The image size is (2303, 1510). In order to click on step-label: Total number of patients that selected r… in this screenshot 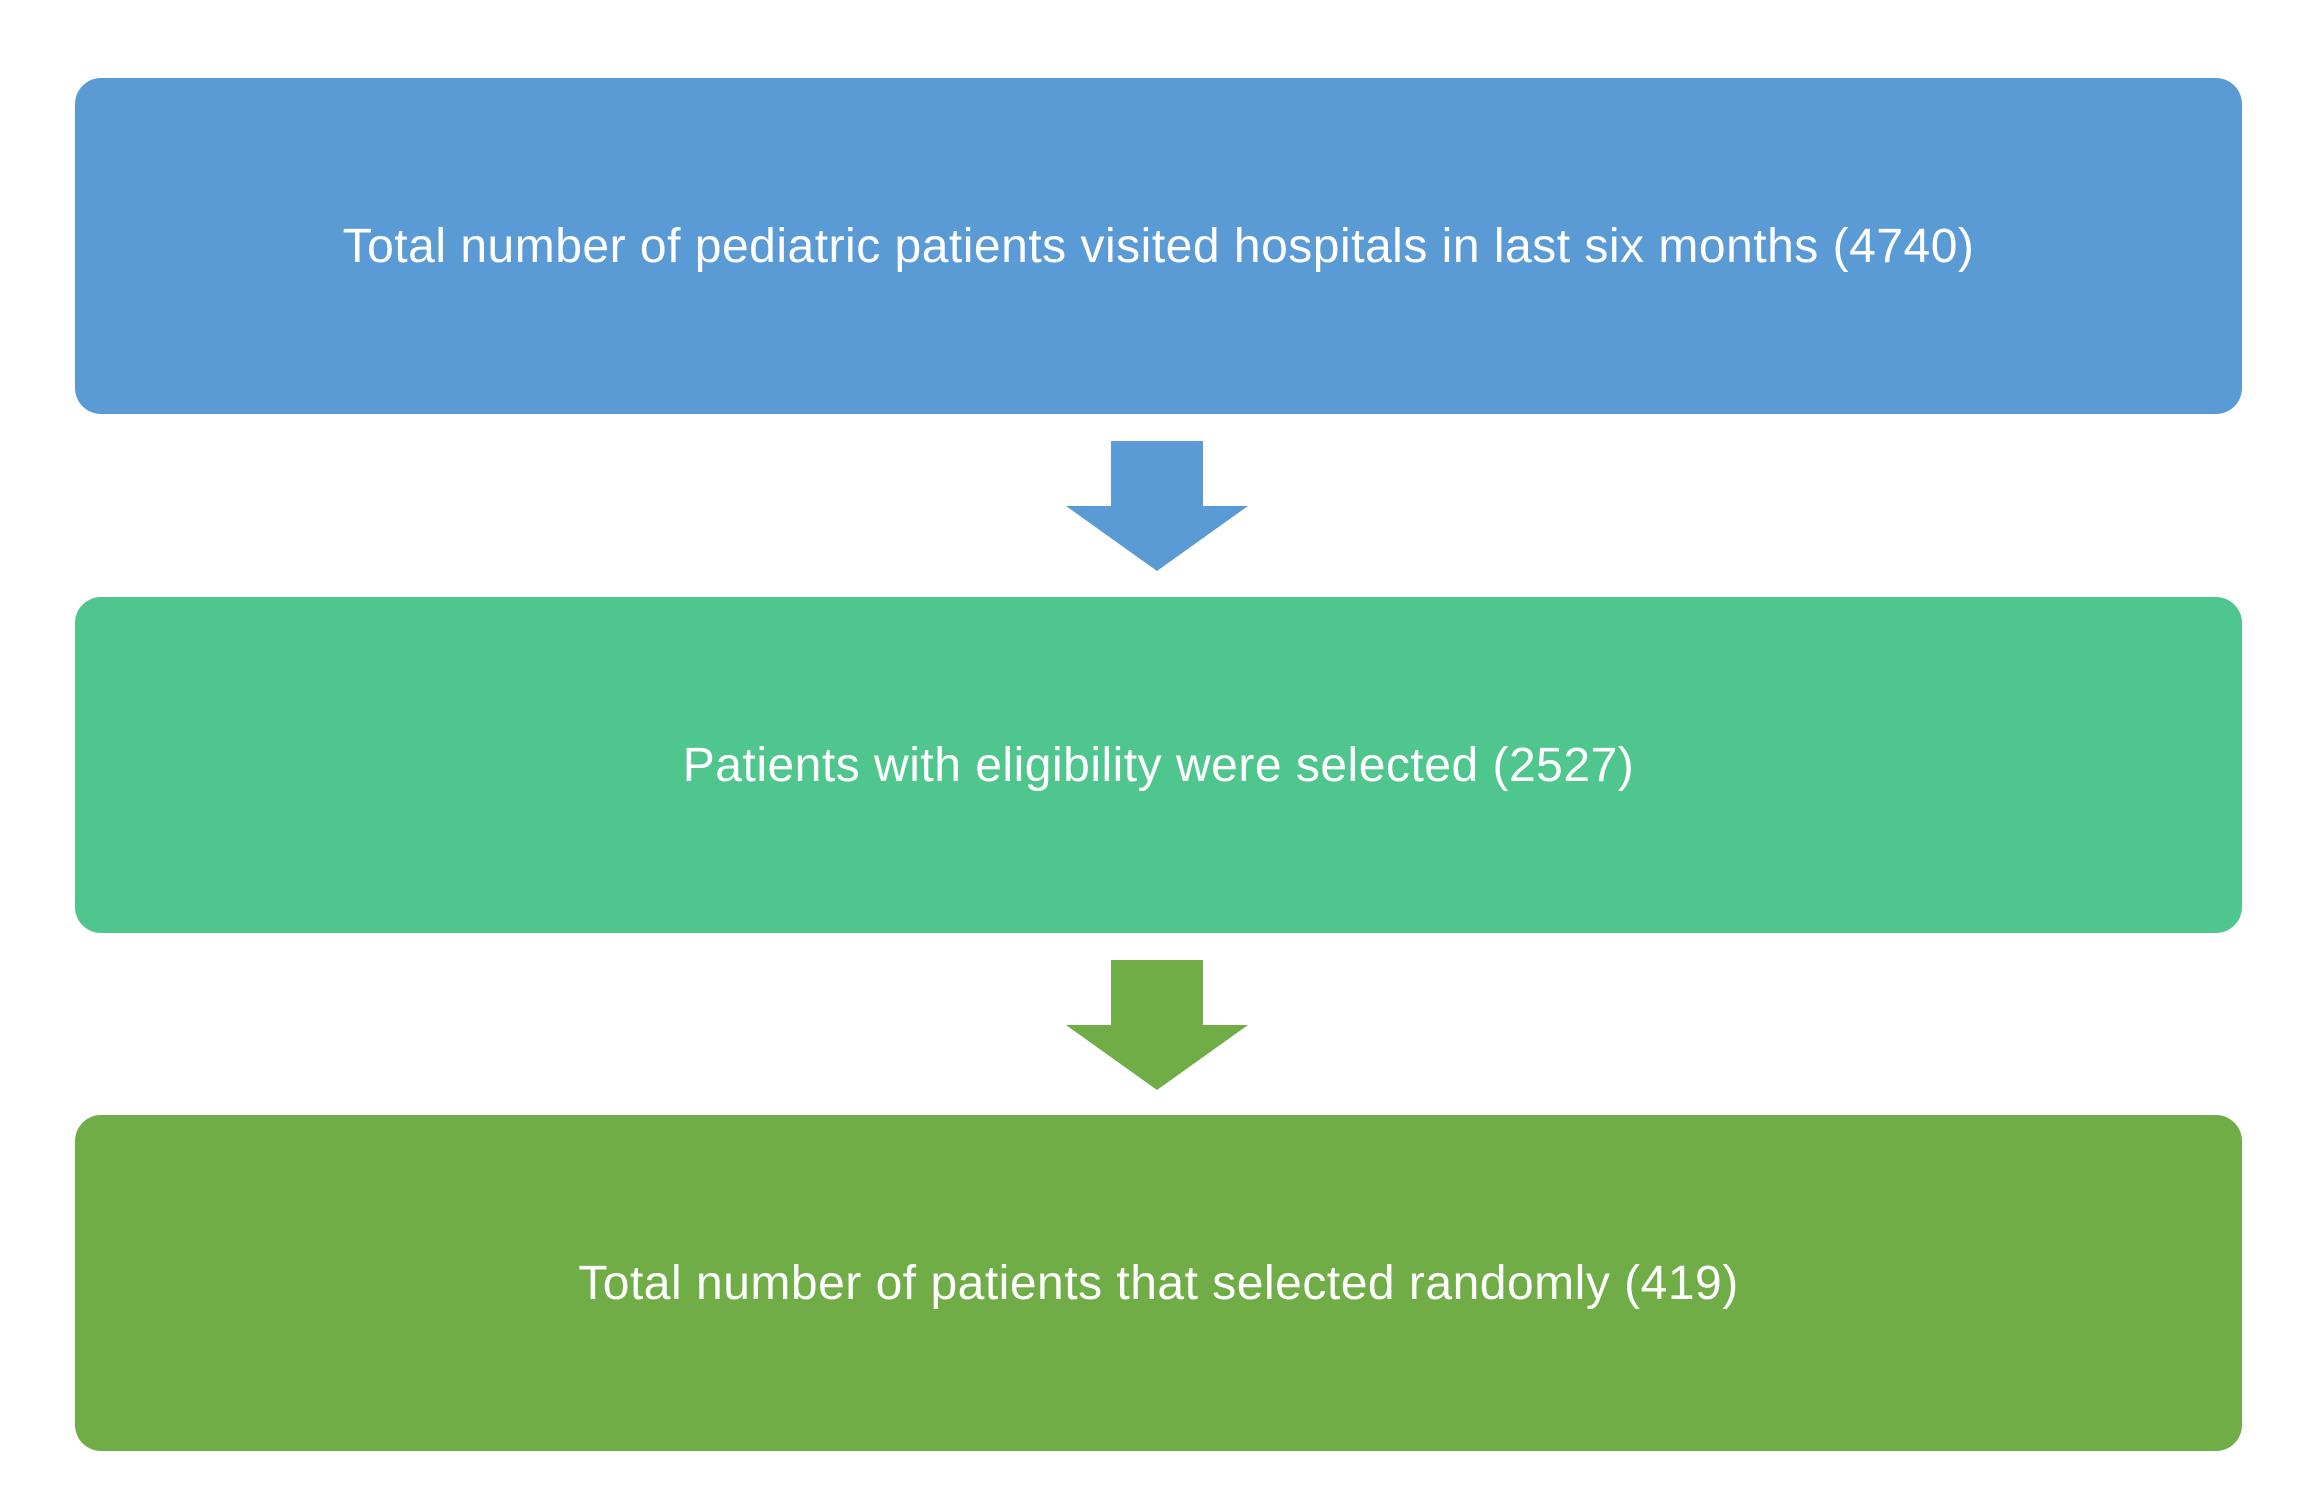, I will do `click(1158, 1283)`.